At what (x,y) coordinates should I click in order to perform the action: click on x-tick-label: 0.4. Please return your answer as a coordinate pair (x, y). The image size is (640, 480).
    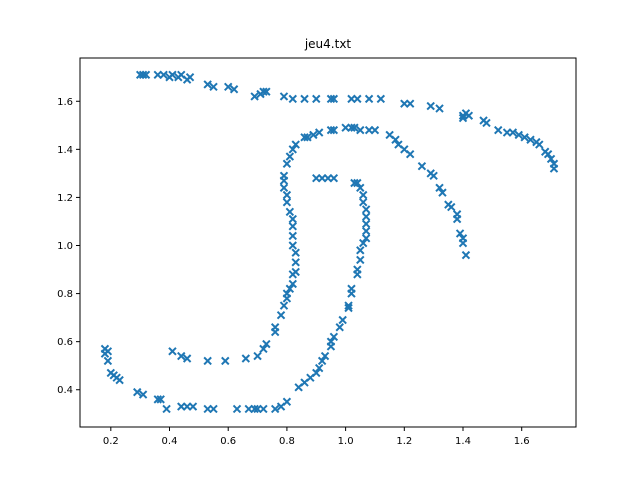
    Looking at the image, I should click on (170, 441).